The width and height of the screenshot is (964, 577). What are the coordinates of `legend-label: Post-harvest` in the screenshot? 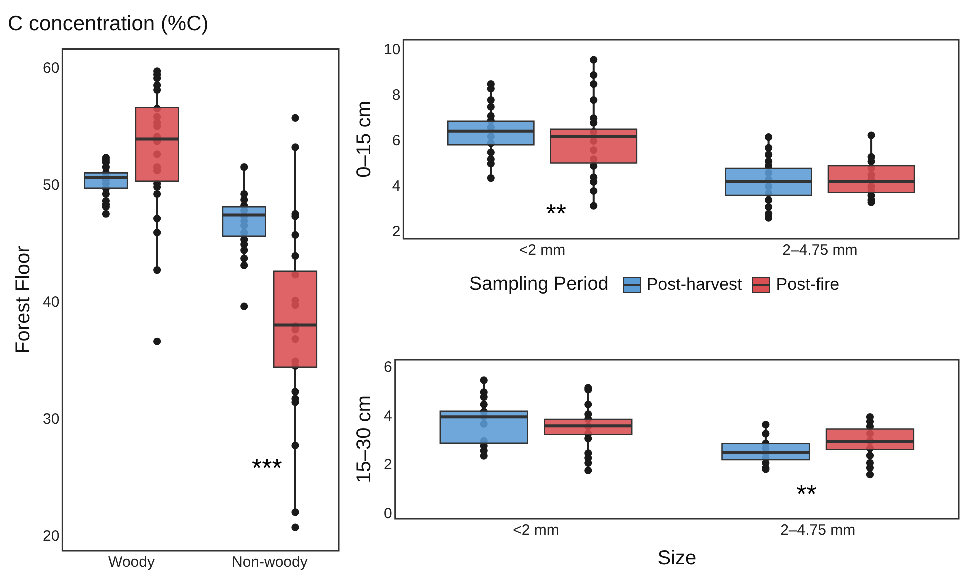 It's located at (694, 285).